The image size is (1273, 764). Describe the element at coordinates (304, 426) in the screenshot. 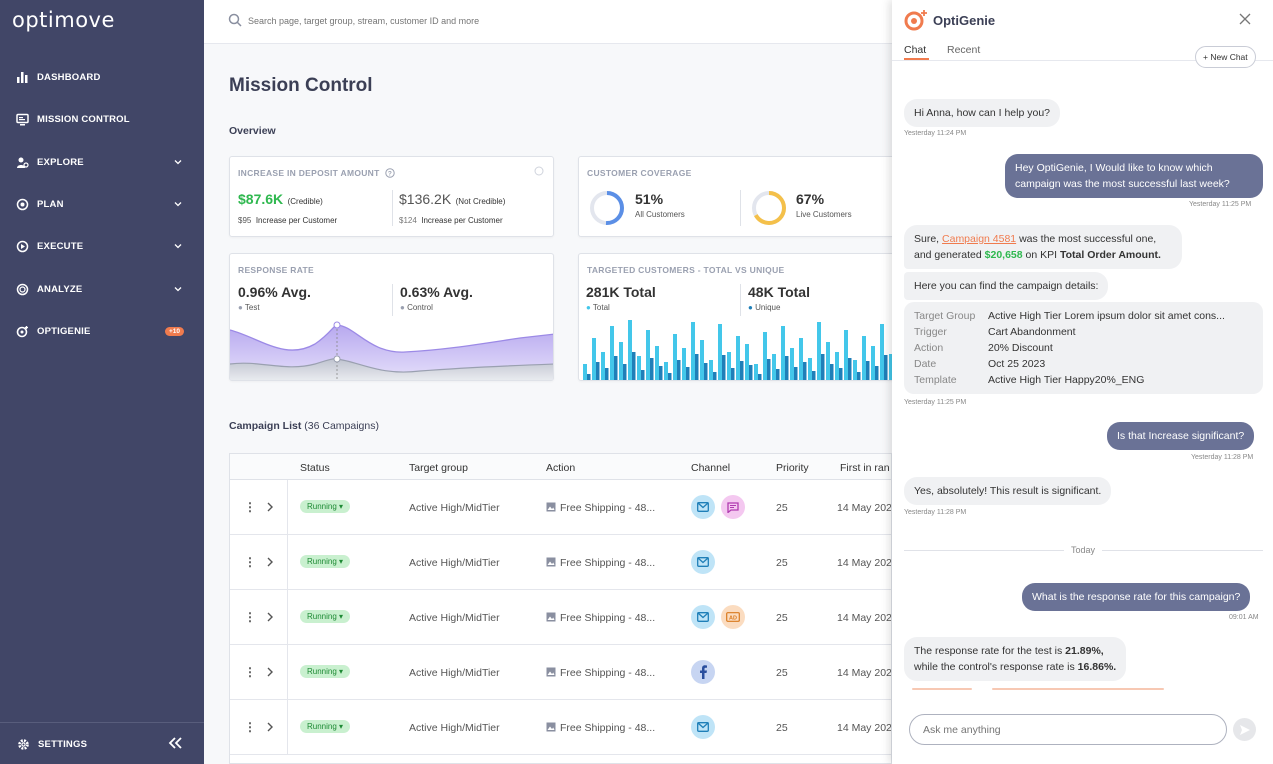

I see `campaign-list-heading: Campaign List (36 Campaigns)` at that location.